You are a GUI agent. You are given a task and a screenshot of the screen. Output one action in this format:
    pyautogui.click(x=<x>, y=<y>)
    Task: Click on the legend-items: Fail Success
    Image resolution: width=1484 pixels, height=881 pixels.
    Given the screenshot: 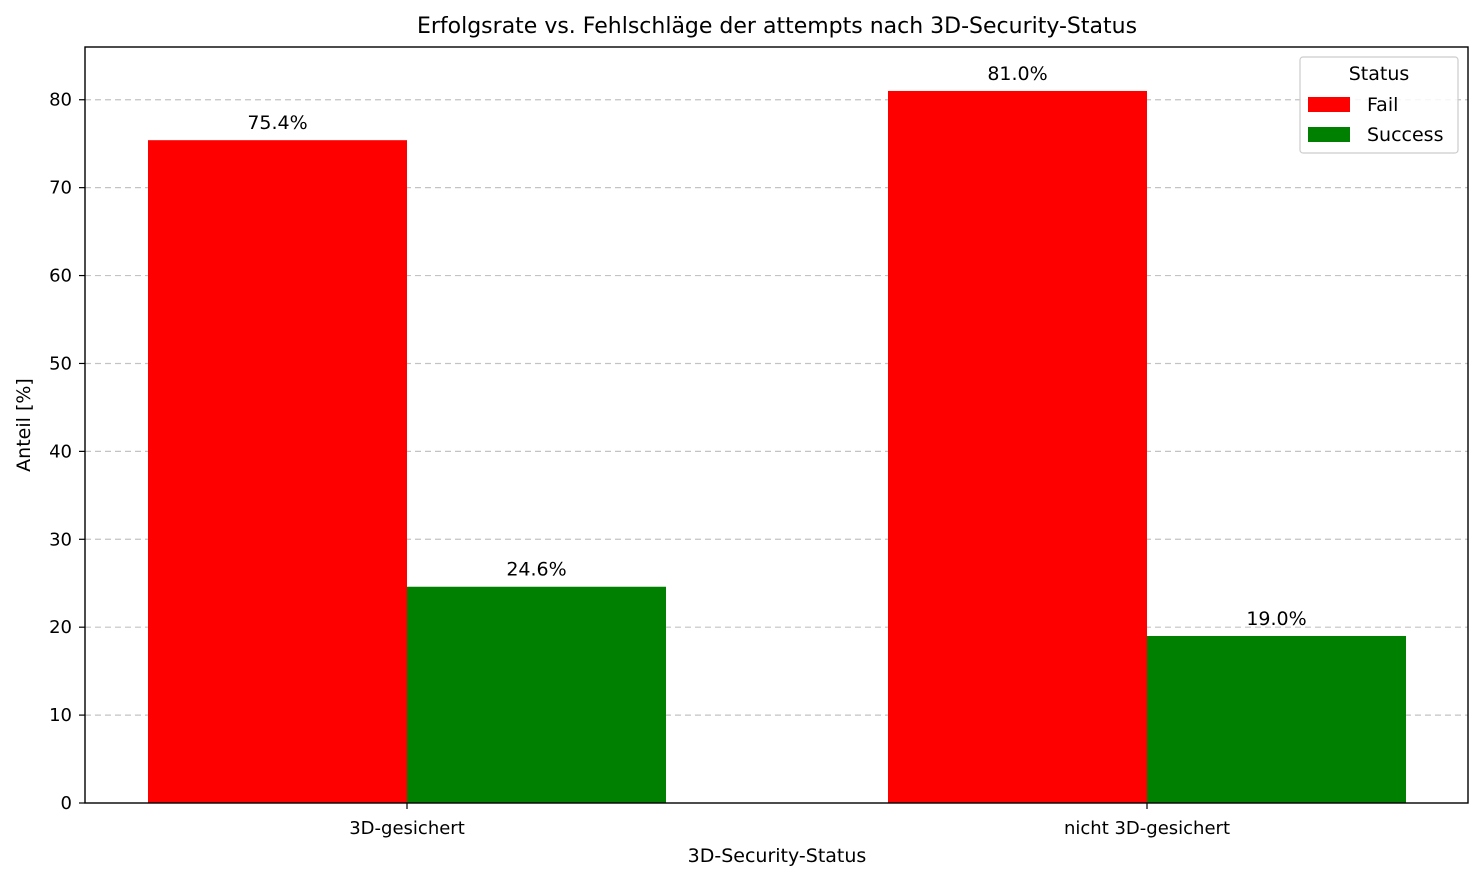 What is the action you would take?
    pyautogui.click(x=1375, y=120)
    